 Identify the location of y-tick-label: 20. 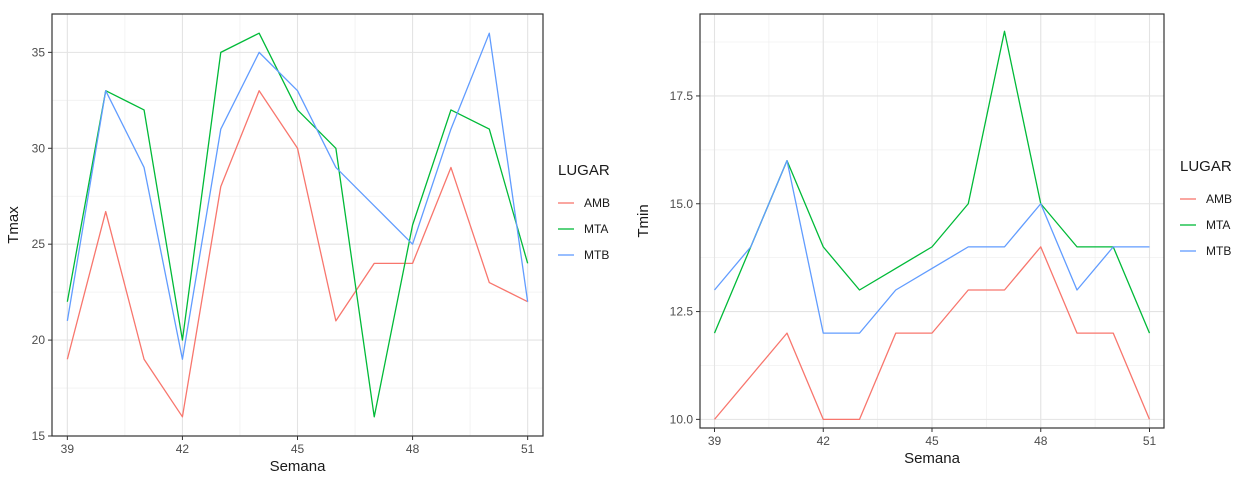
(39, 340).